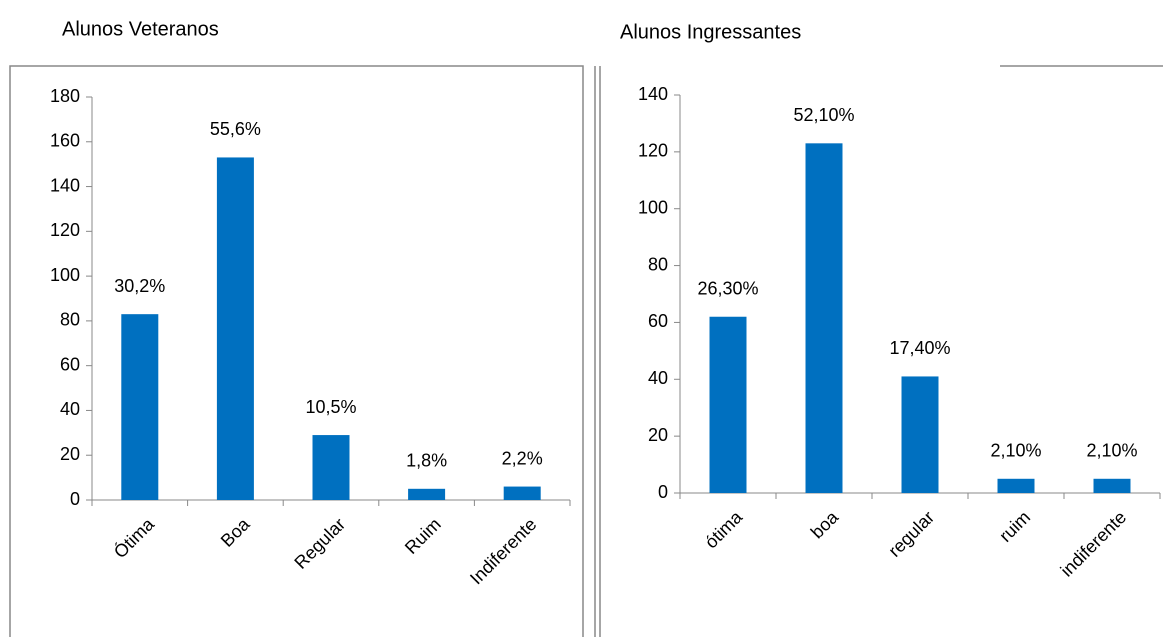  Describe the element at coordinates (139, 286) in the screenshot. I see `data-label: 30,2%` at that location.